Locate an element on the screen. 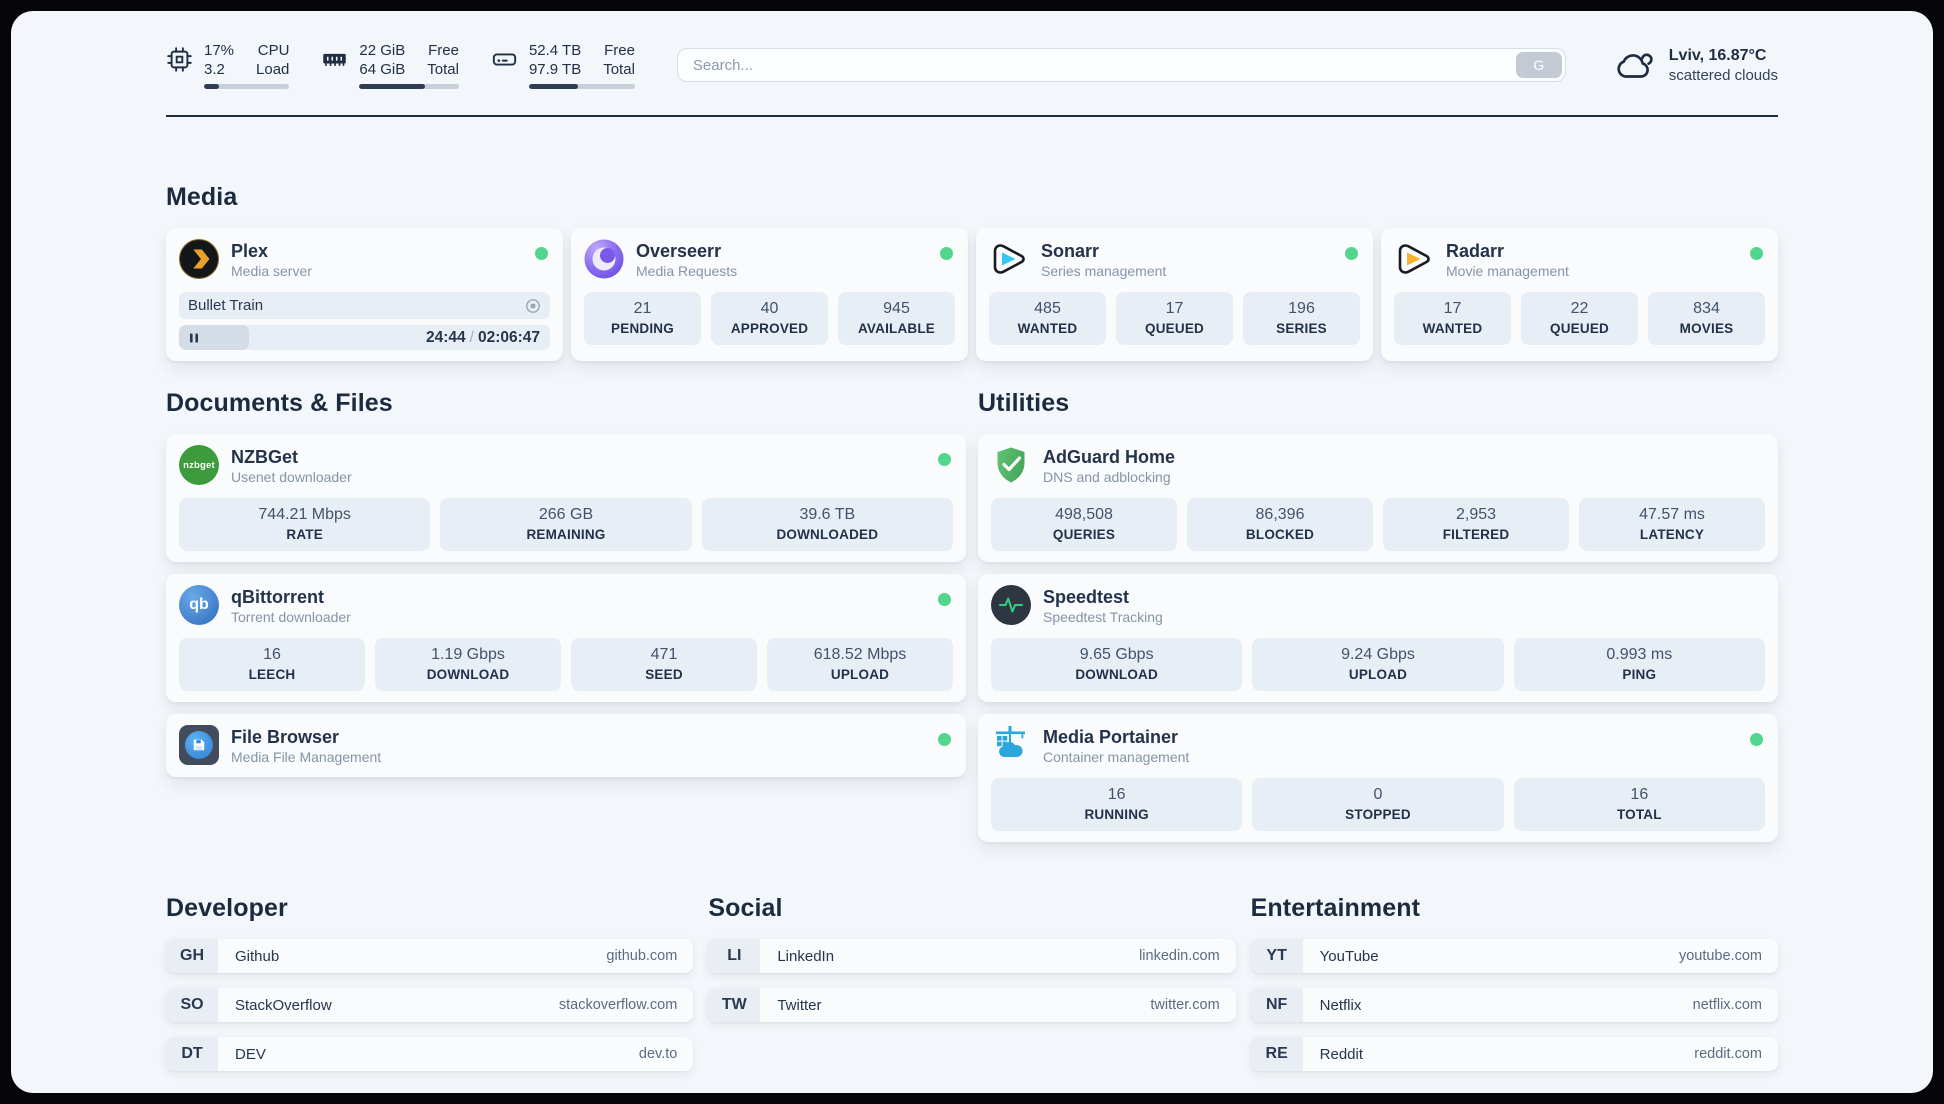 The height and width of the screenshot is (1104, 1944). stat-queued: 17 QUEUED is located at coordinates (1174, 318).